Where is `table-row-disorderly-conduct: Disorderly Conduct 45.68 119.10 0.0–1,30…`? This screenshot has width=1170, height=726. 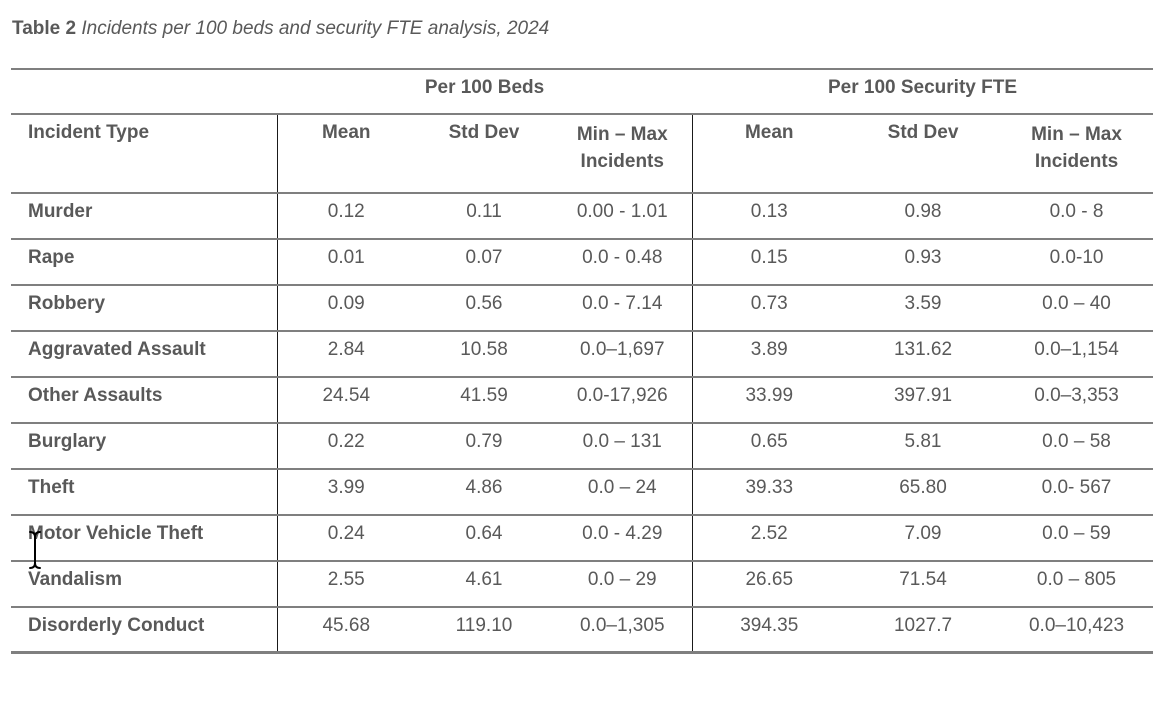 table-row-disorderly-conduct: Disorderly Conduct 45.68 119.10 0.0–1,30… is located at coordinates (582, 630).